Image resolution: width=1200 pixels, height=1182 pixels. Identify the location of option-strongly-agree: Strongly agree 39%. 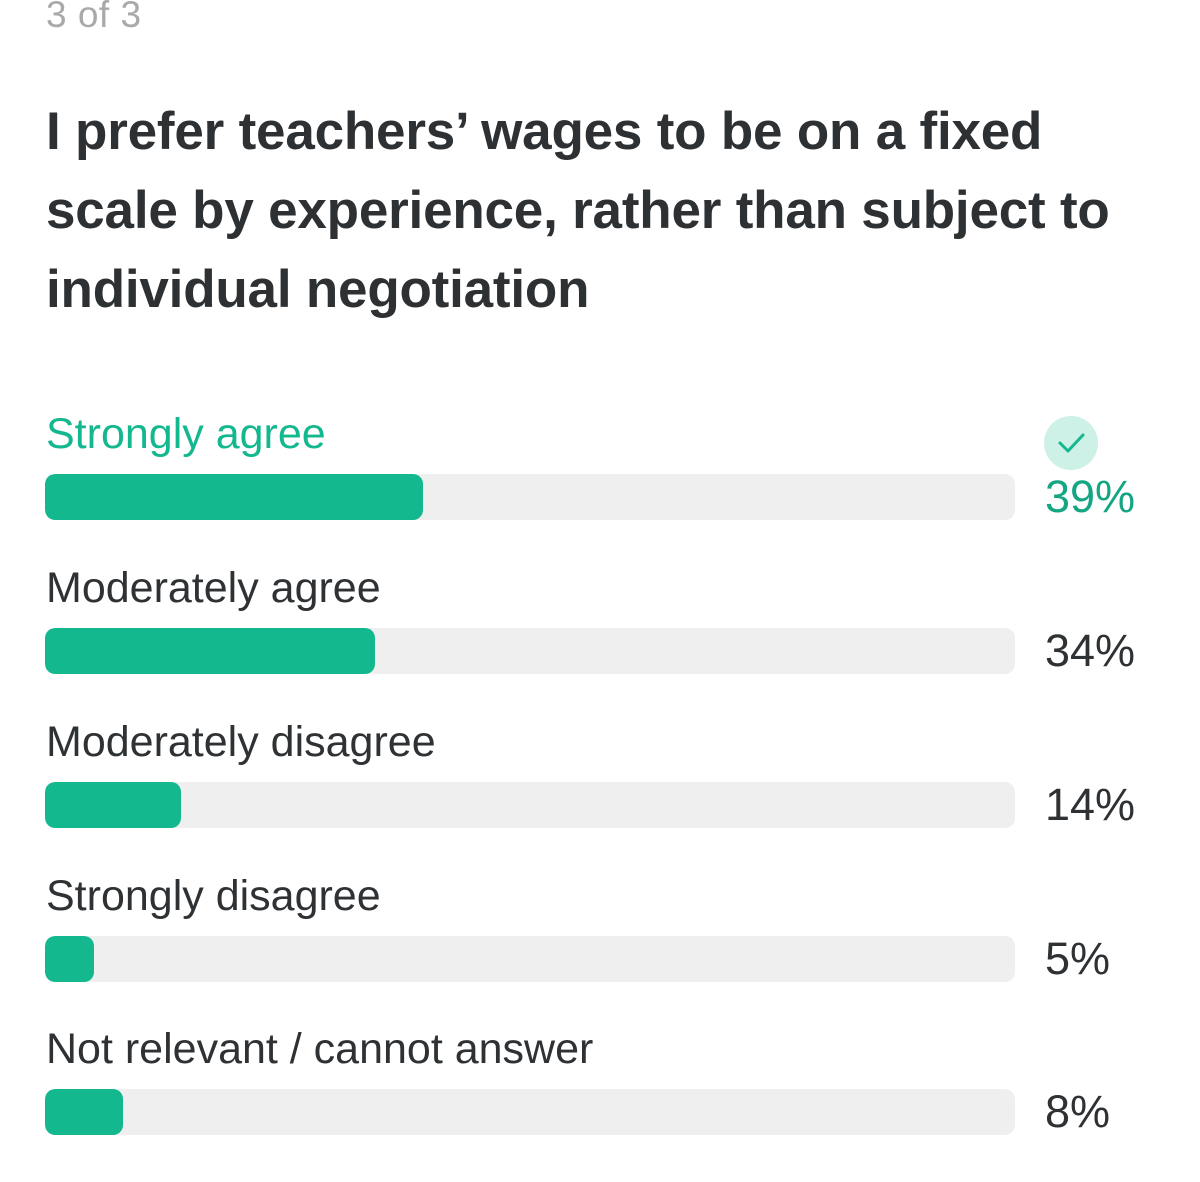
(600, 478).